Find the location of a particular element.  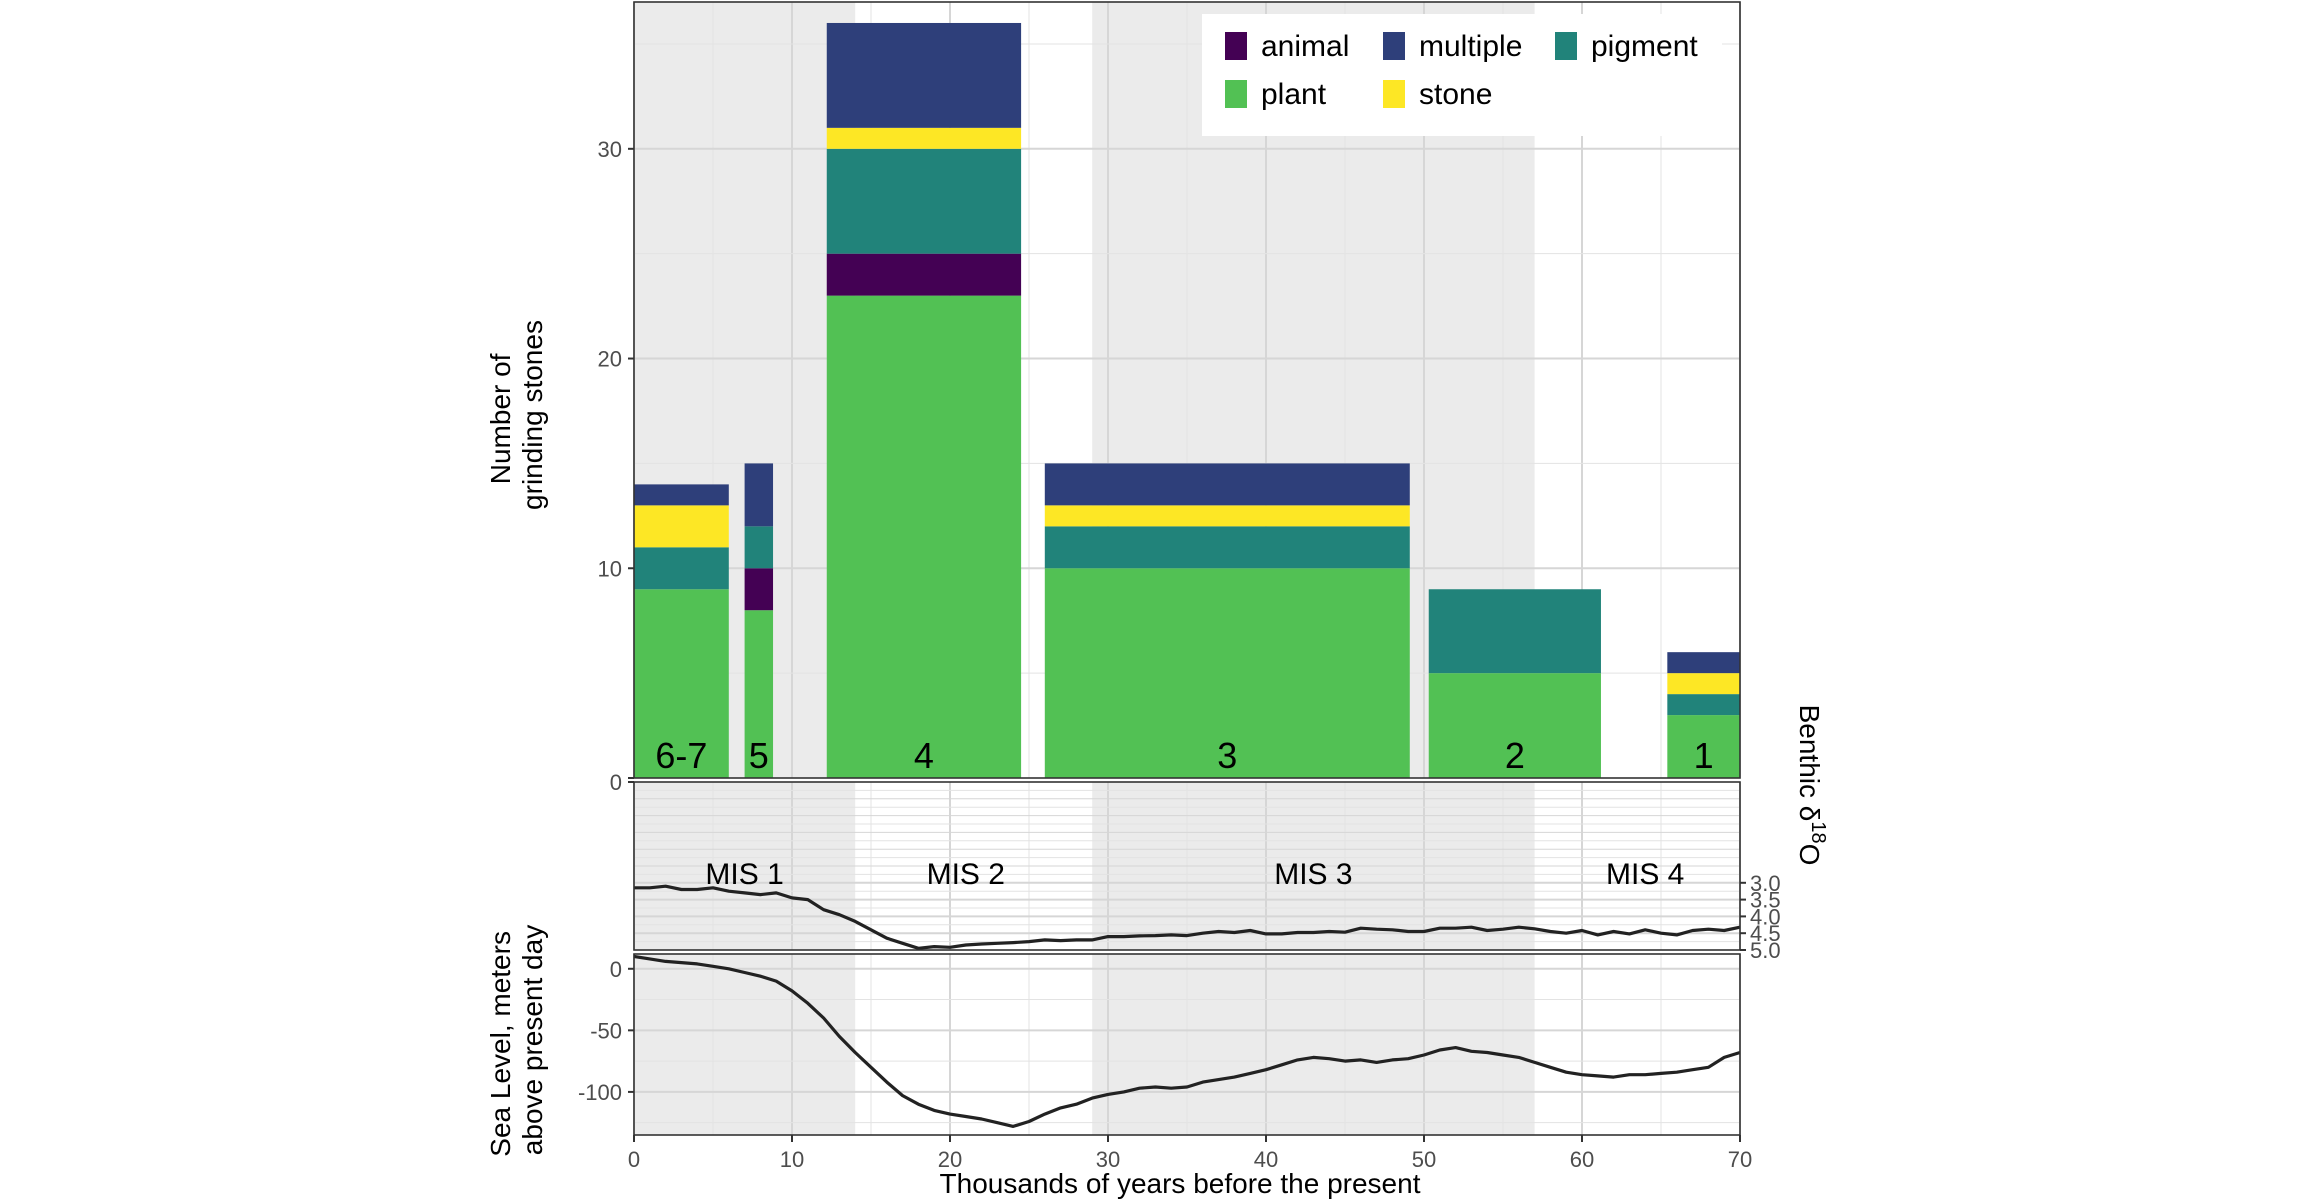

mis-stage-label: MIS 2 is located at coordinates (966, 874).